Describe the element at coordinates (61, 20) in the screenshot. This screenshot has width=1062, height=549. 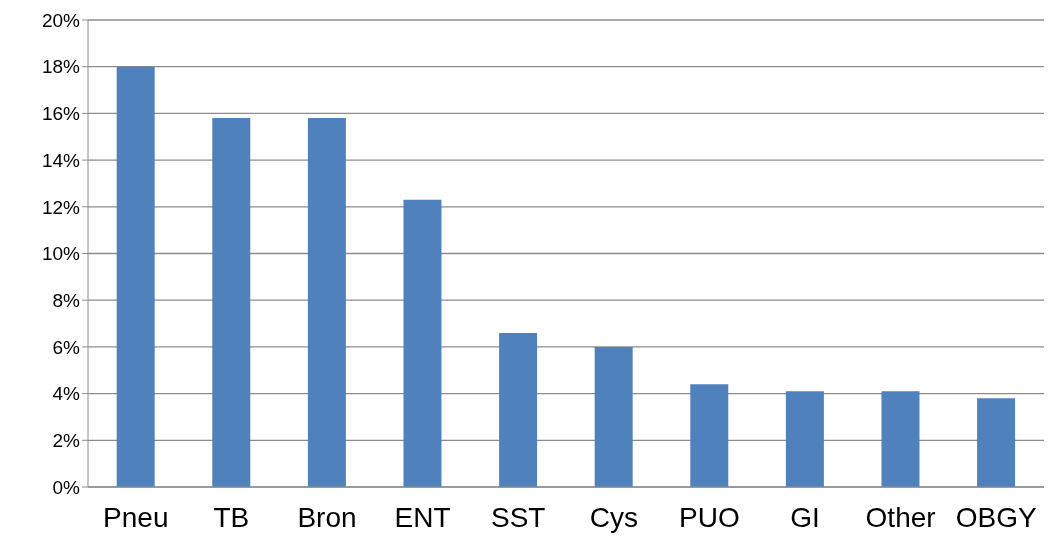
I see `y-tick-label: 20%` at that location.